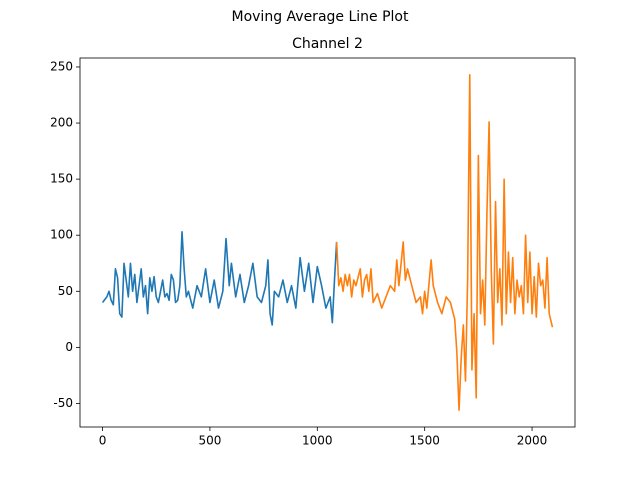 The height and width of the screenshot is (480, 640). I want to click on y-tick-label: 0, so click(69, 347).